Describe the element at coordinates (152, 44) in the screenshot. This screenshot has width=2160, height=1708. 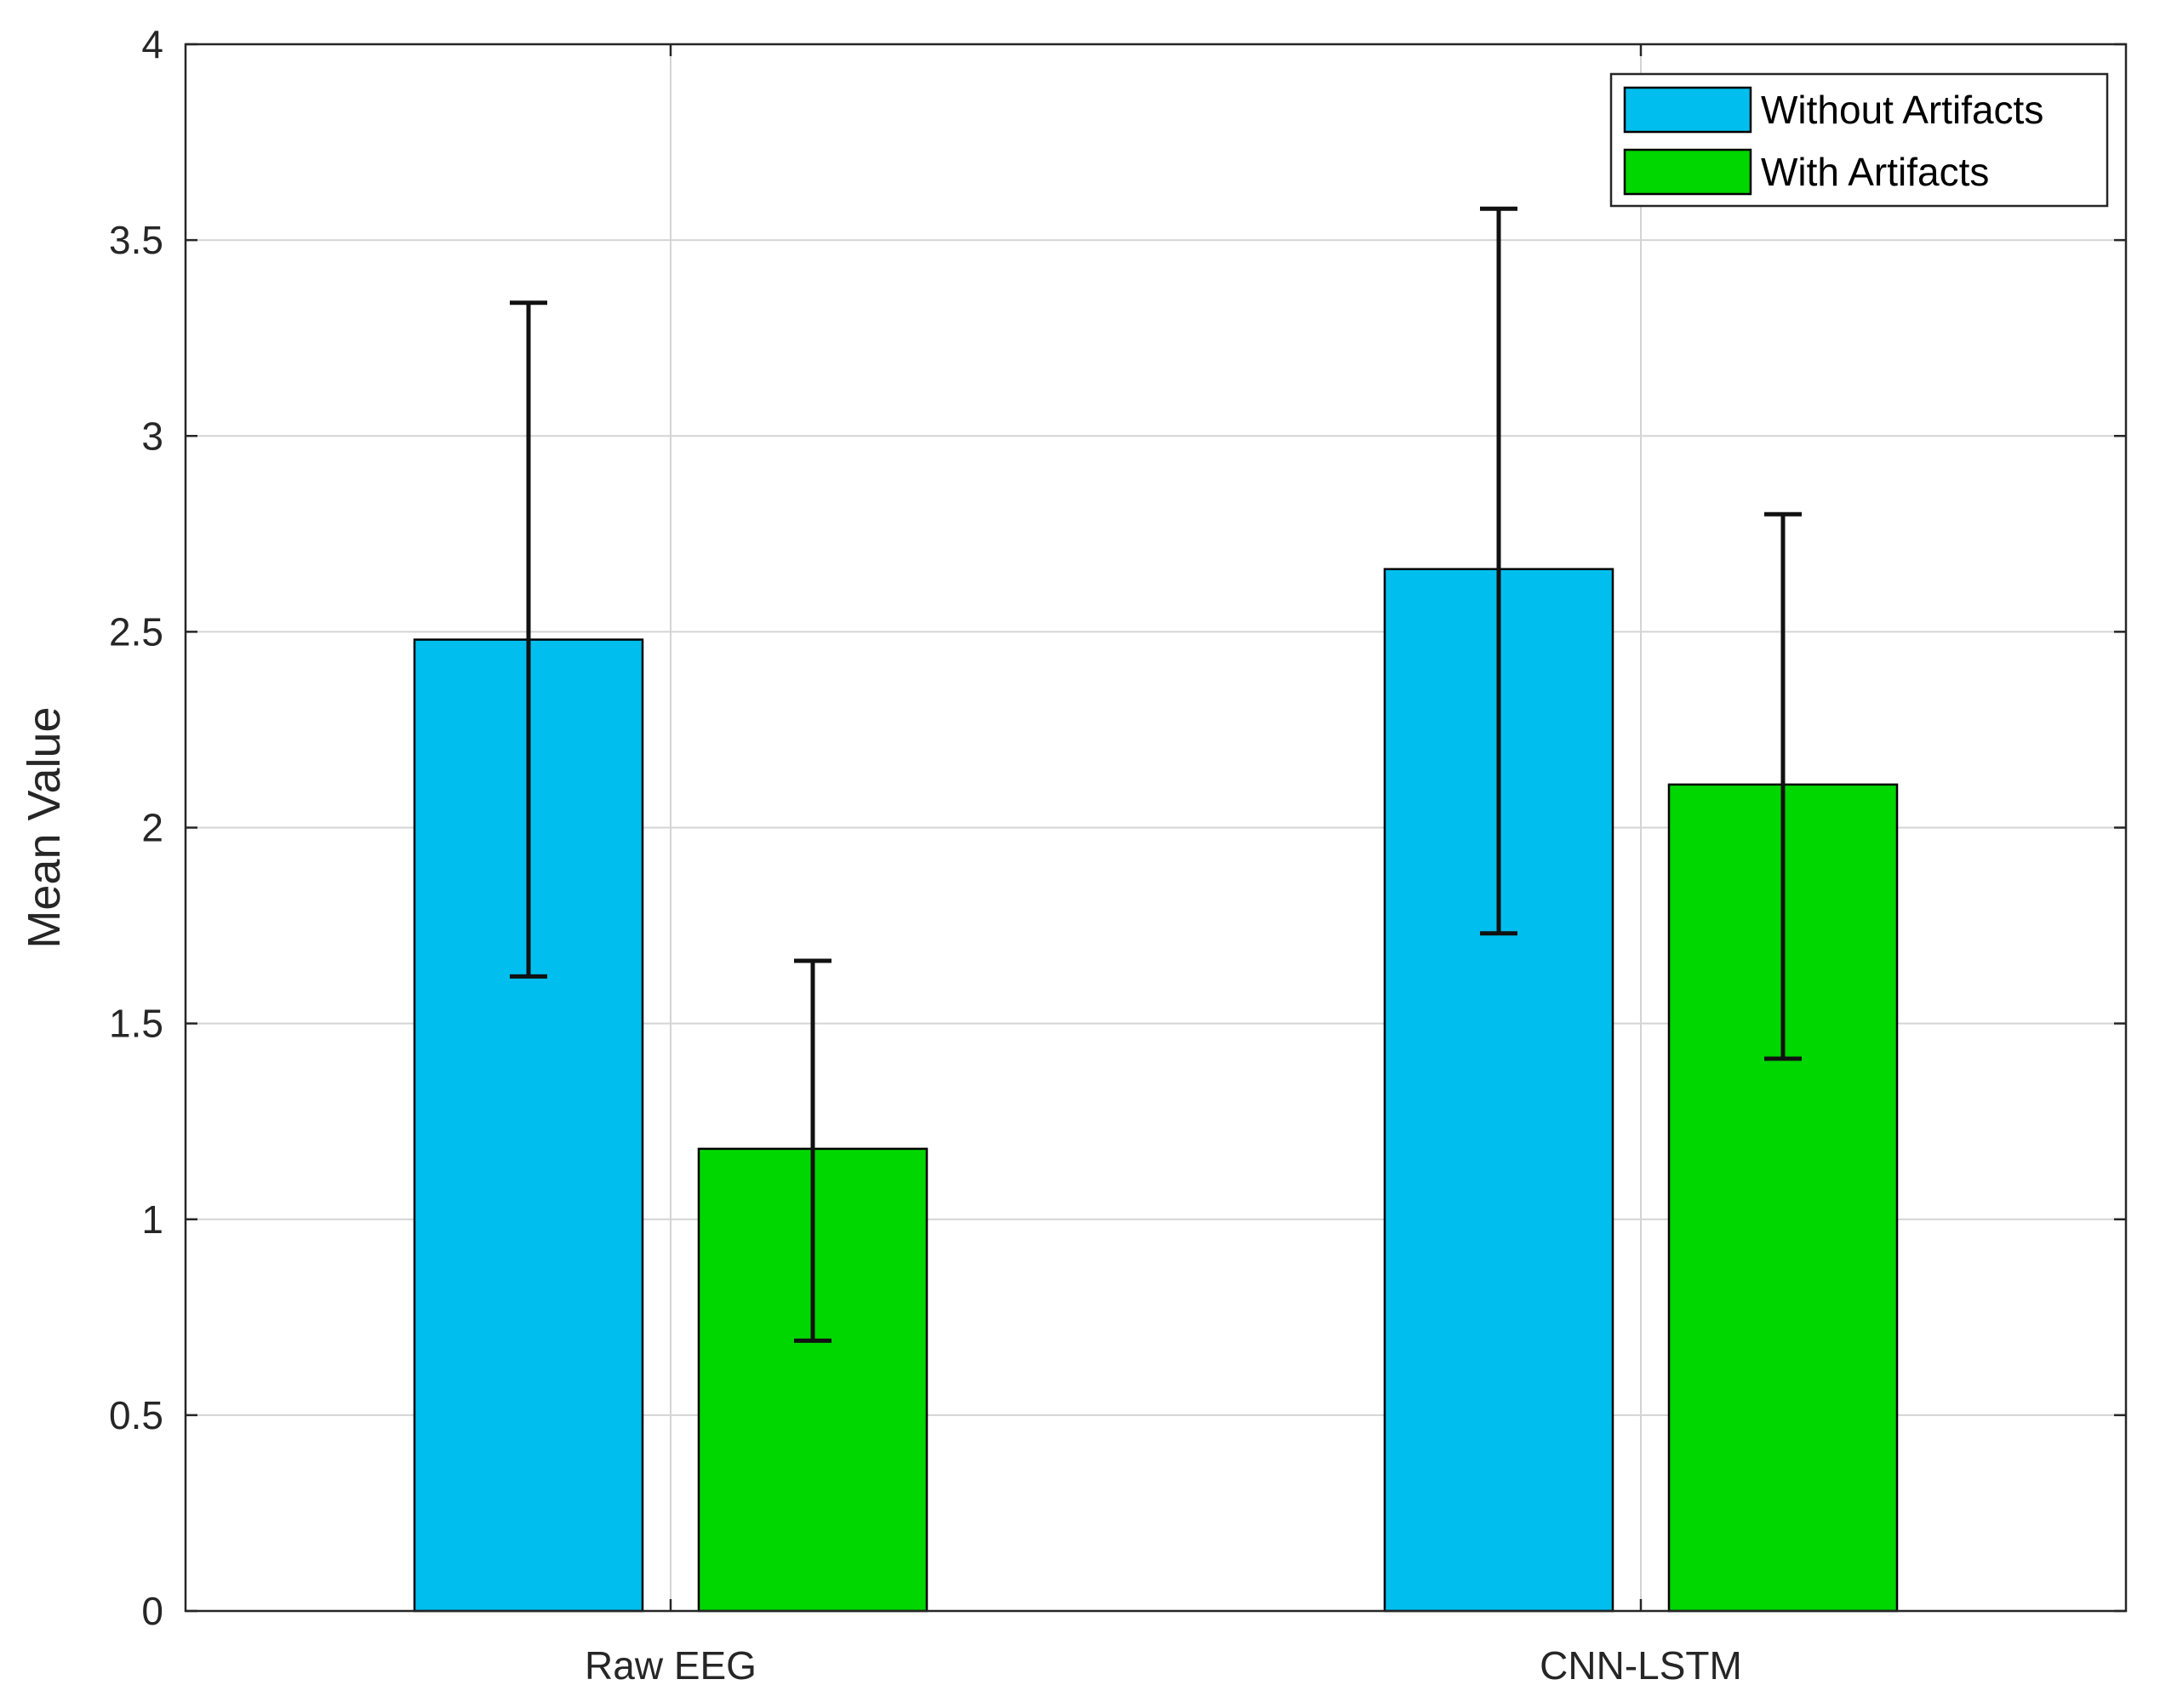
I see `y-tick-label: 4` at that location.